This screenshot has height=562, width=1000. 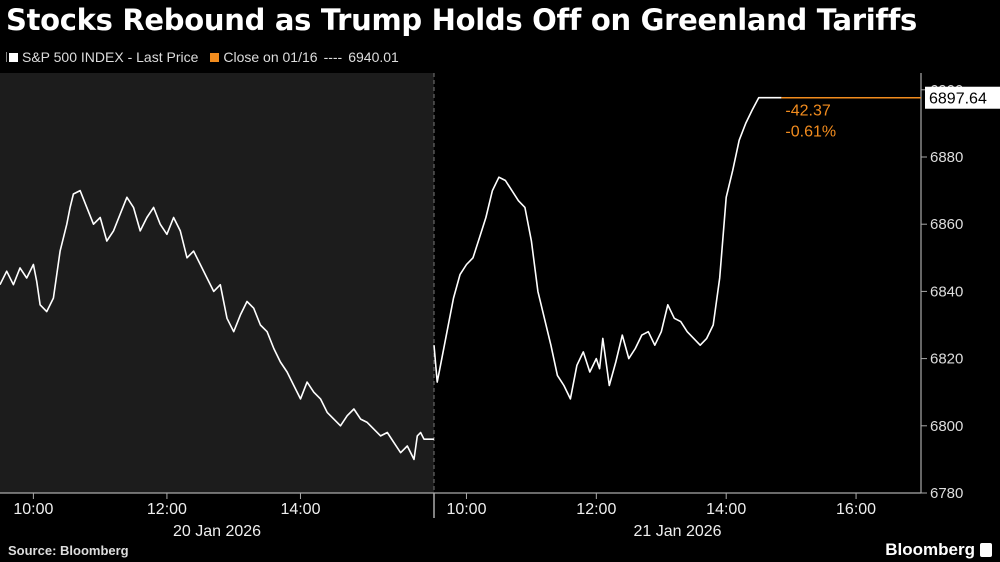 I want to click on source-label: Source: Bloomberg, so click(x=68, y=550).